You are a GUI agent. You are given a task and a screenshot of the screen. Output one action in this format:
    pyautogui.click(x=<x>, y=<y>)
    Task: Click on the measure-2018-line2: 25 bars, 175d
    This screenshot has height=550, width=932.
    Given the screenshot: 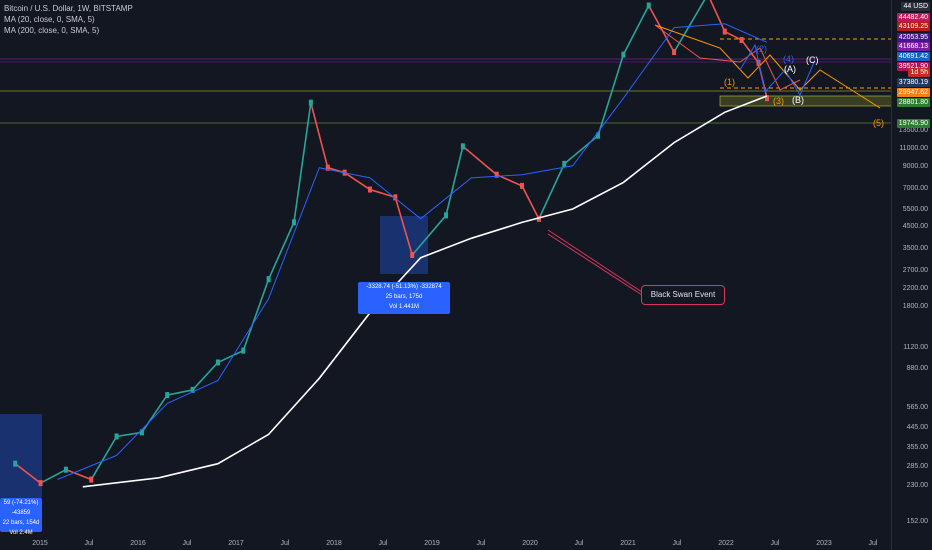 What is the action you would take?
    pyautogui.click(x=404, y=297)
    